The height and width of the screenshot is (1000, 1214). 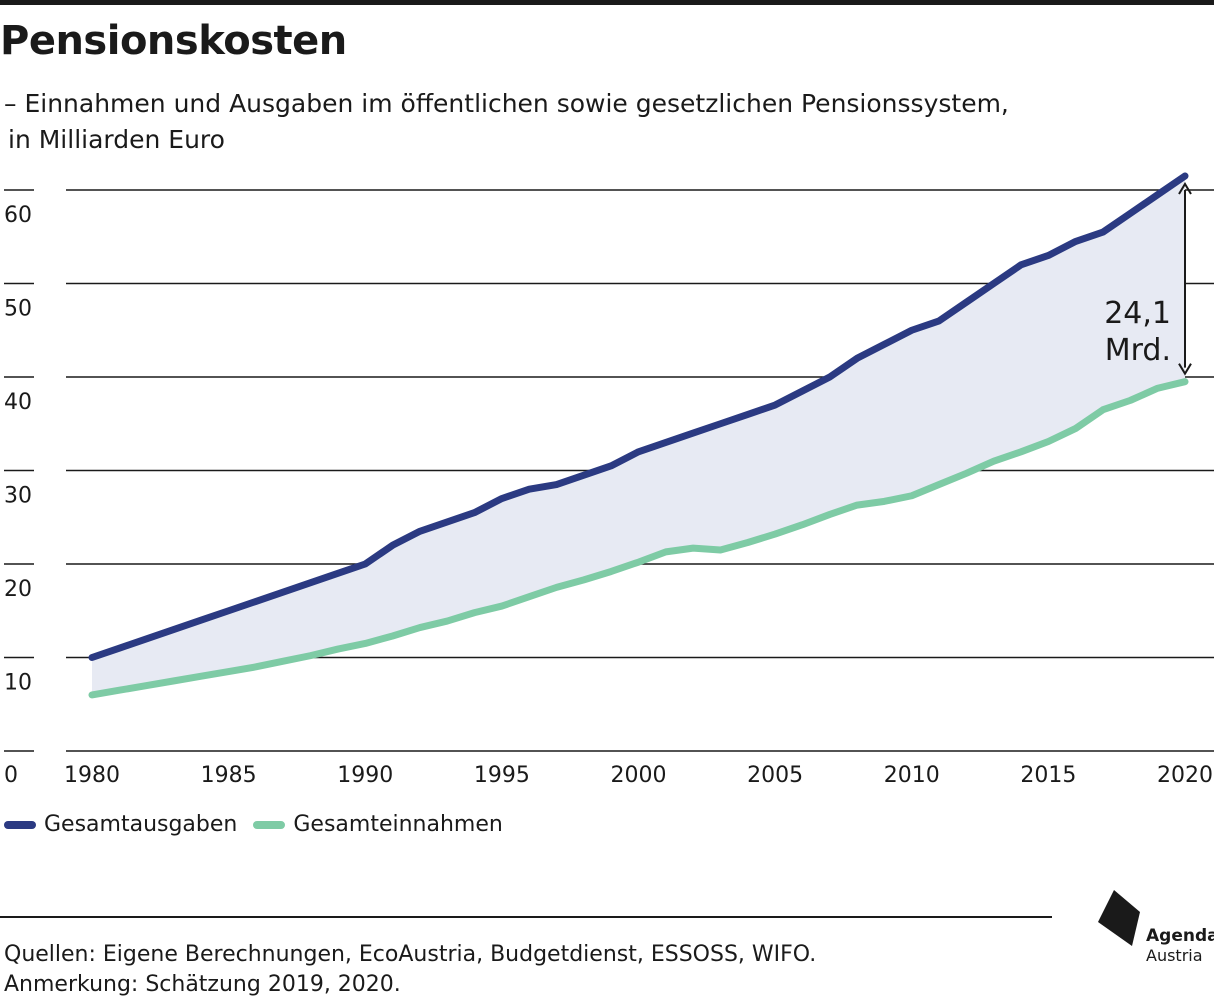 What do you see at coordinates (365, 775) in the screenshot?
I see `x-tick-label-1990: 1990` at bounding box center [365, 775].